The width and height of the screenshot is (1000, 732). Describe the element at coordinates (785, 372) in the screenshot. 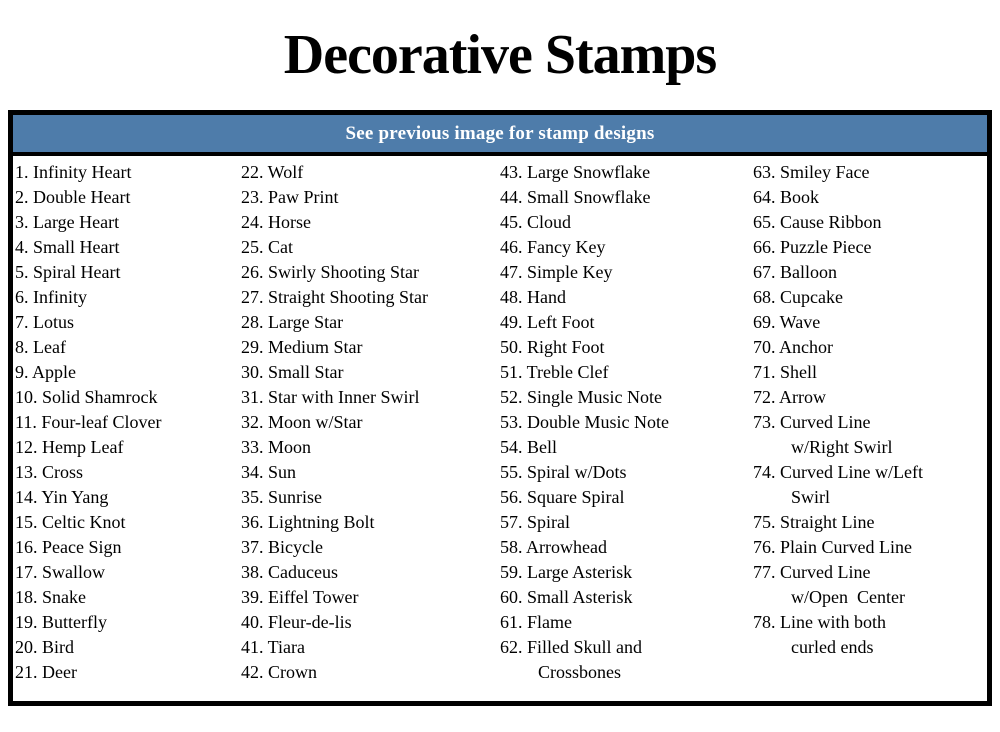

I see `list-item-text: 71. Shell` at that location.